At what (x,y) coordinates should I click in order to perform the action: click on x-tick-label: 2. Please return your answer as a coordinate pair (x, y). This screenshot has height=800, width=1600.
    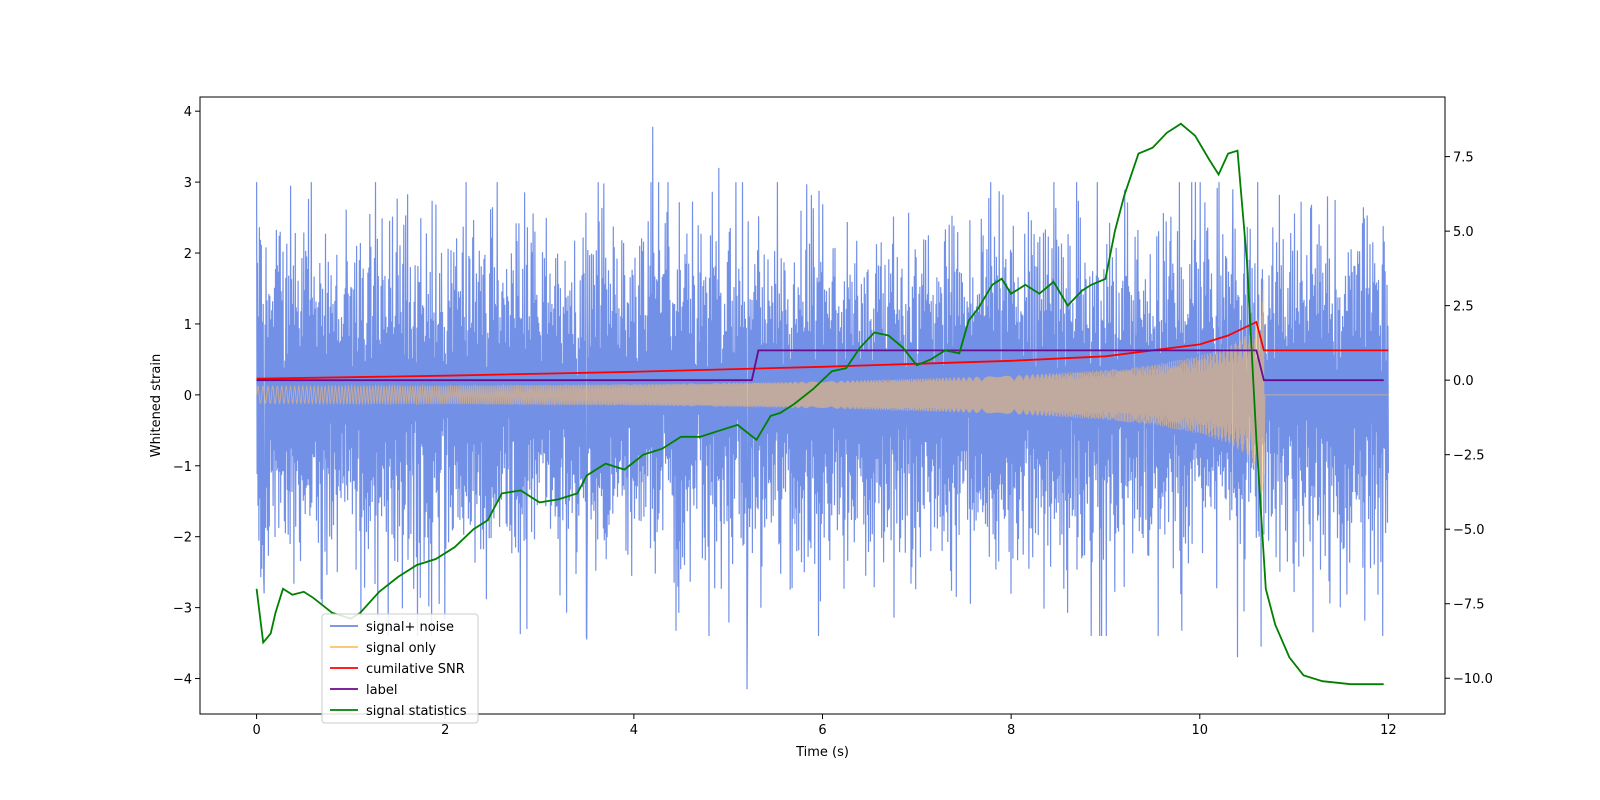
    Looking at the image, I should click on (445, 730).